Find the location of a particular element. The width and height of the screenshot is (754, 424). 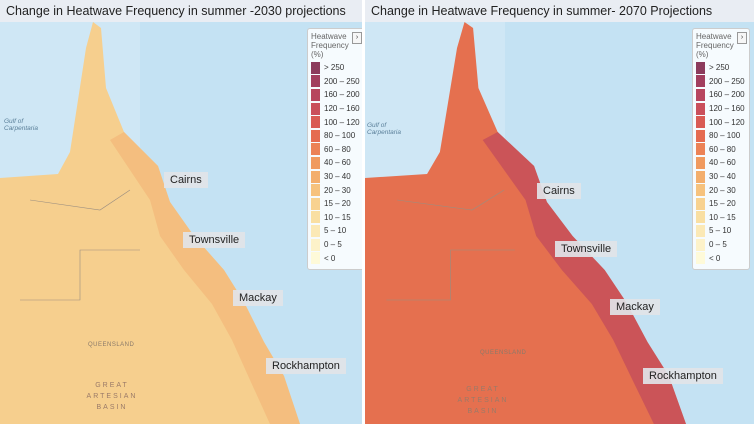

legend-label: 0 – 5 is located at coordinates (333, 245).